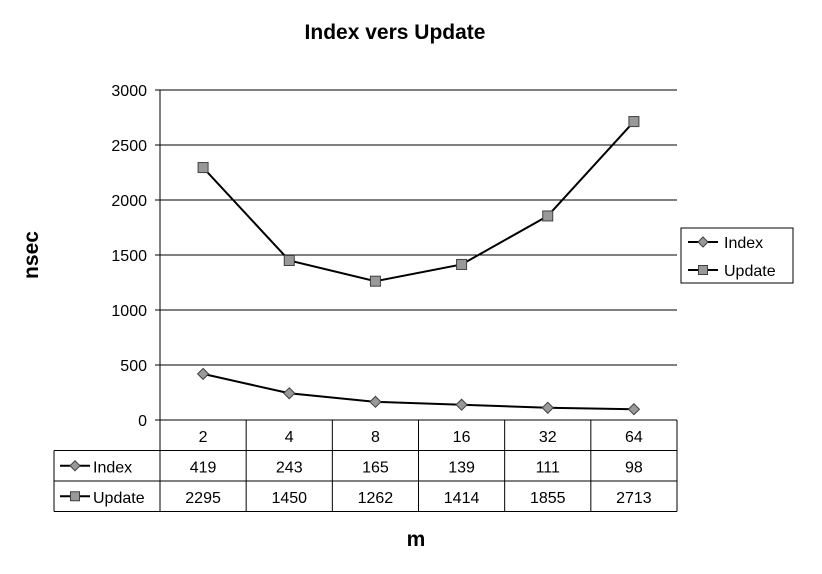 The width and height of the screenshot is (822, 574). Describe the element at coordinates (375, 468) in the screenshot. I see `data-value: 165` at that location.